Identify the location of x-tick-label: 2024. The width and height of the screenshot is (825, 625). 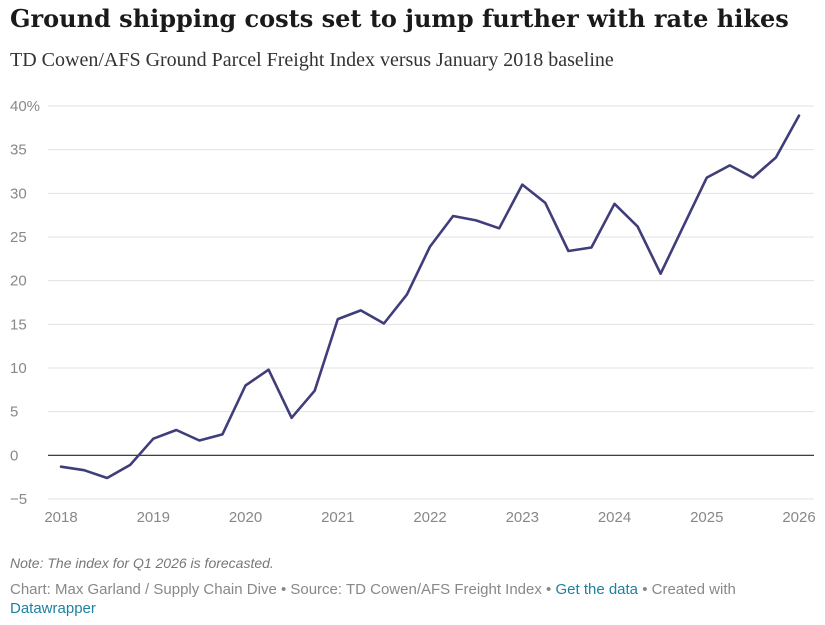
(614, 517).